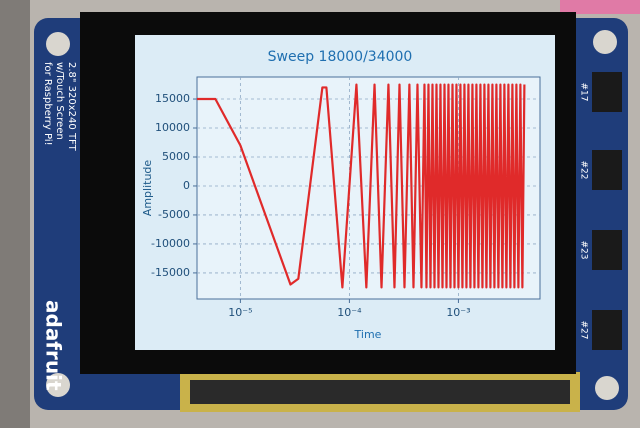  What do you see at coordinates (15, 214) in the screenshot?
I see `case-edge` at bounding box center [15, 214].